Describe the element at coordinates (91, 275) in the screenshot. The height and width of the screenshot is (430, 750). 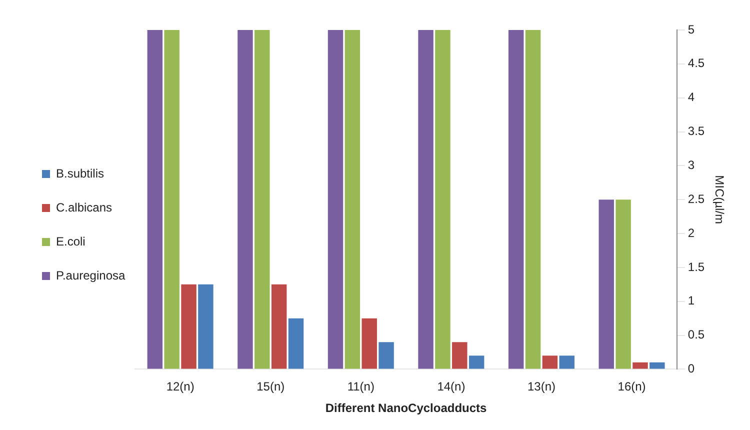
I see `legend-label: P.aureginosa` at that location.